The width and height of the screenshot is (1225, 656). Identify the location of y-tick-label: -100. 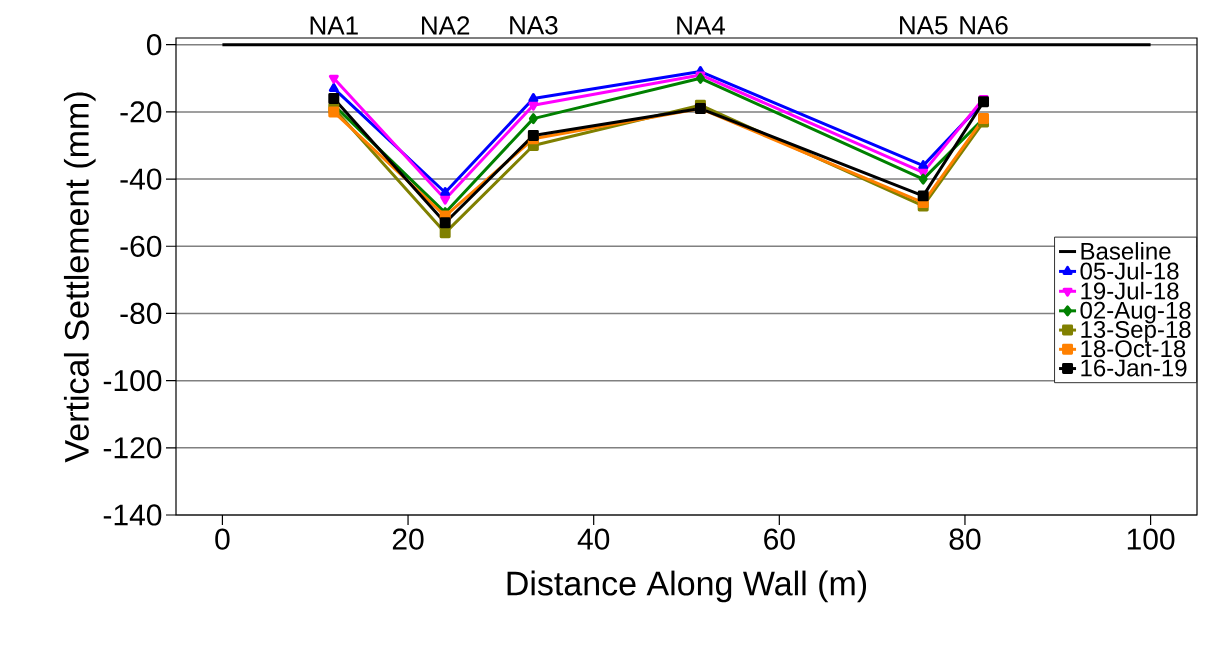
(132, 381).